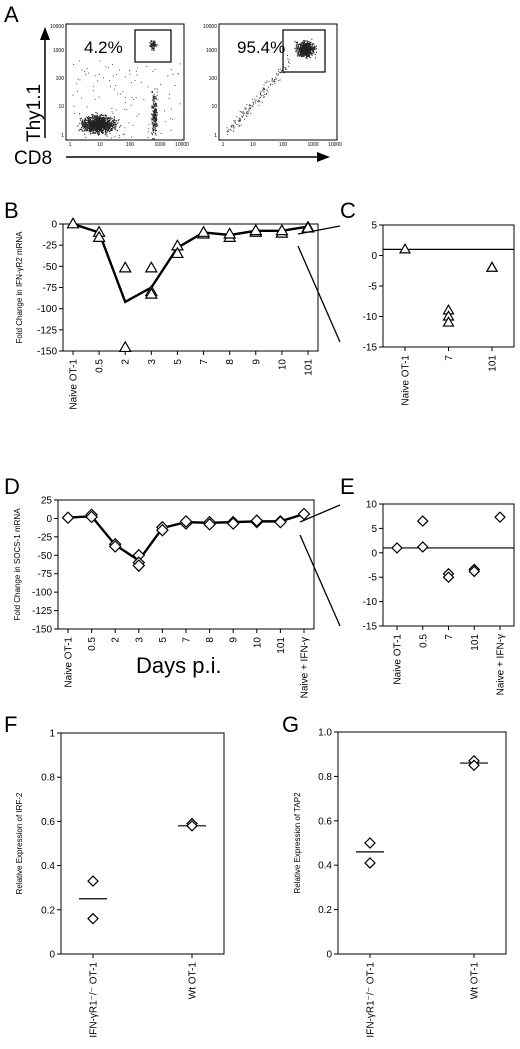 This screenshot has width=520, height=1049. I want to click on plot-frame, so click(448, 565).